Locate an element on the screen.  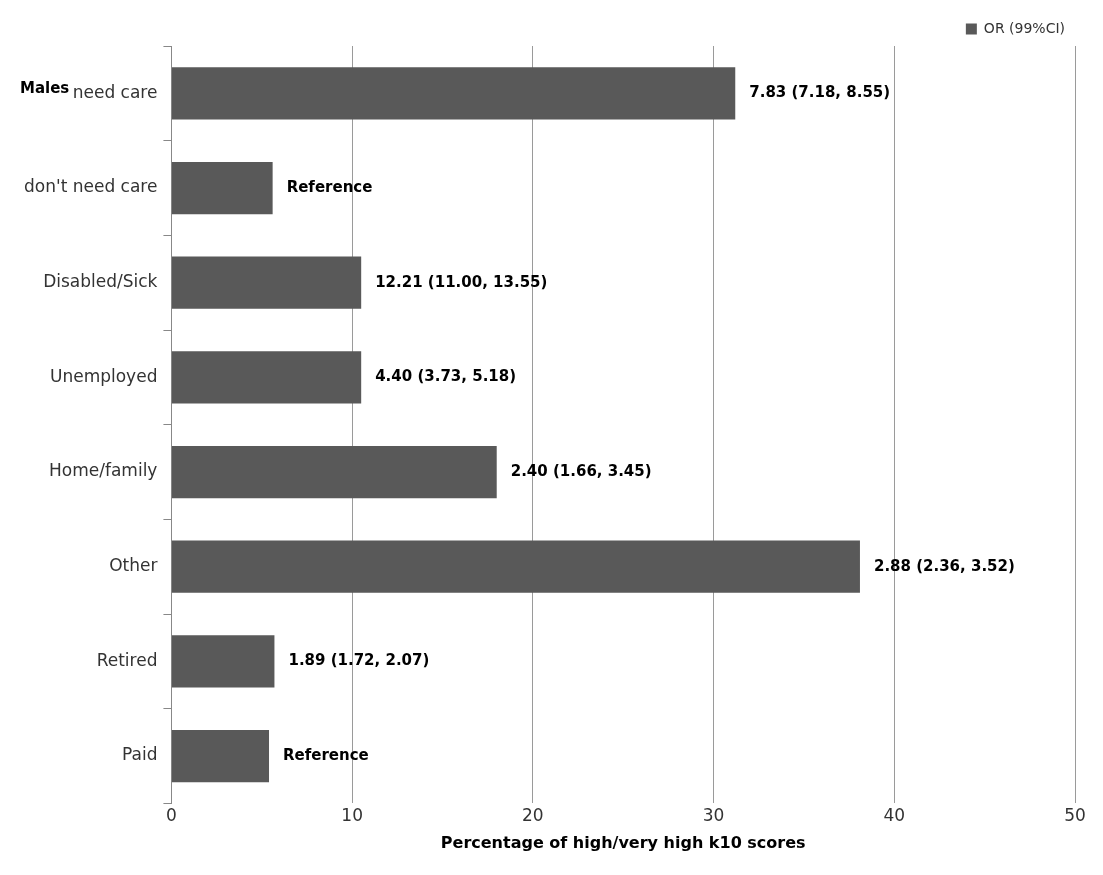
annotation: 4.40 (3.73, 5.18) is located at coordinates (446, 376).